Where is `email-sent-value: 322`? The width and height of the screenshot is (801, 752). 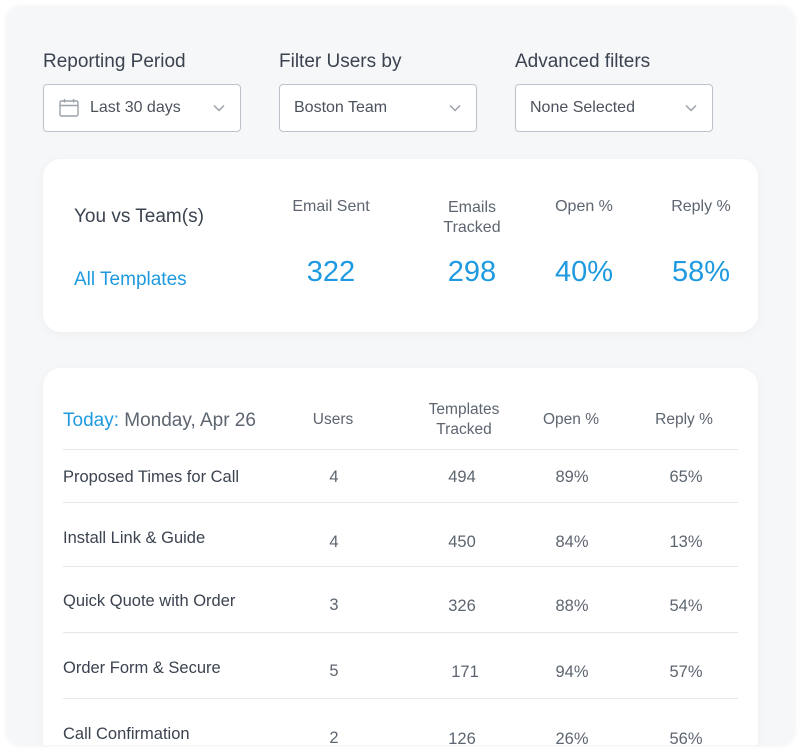 email-sent-value: 322 is located at coordinates (331, 272).